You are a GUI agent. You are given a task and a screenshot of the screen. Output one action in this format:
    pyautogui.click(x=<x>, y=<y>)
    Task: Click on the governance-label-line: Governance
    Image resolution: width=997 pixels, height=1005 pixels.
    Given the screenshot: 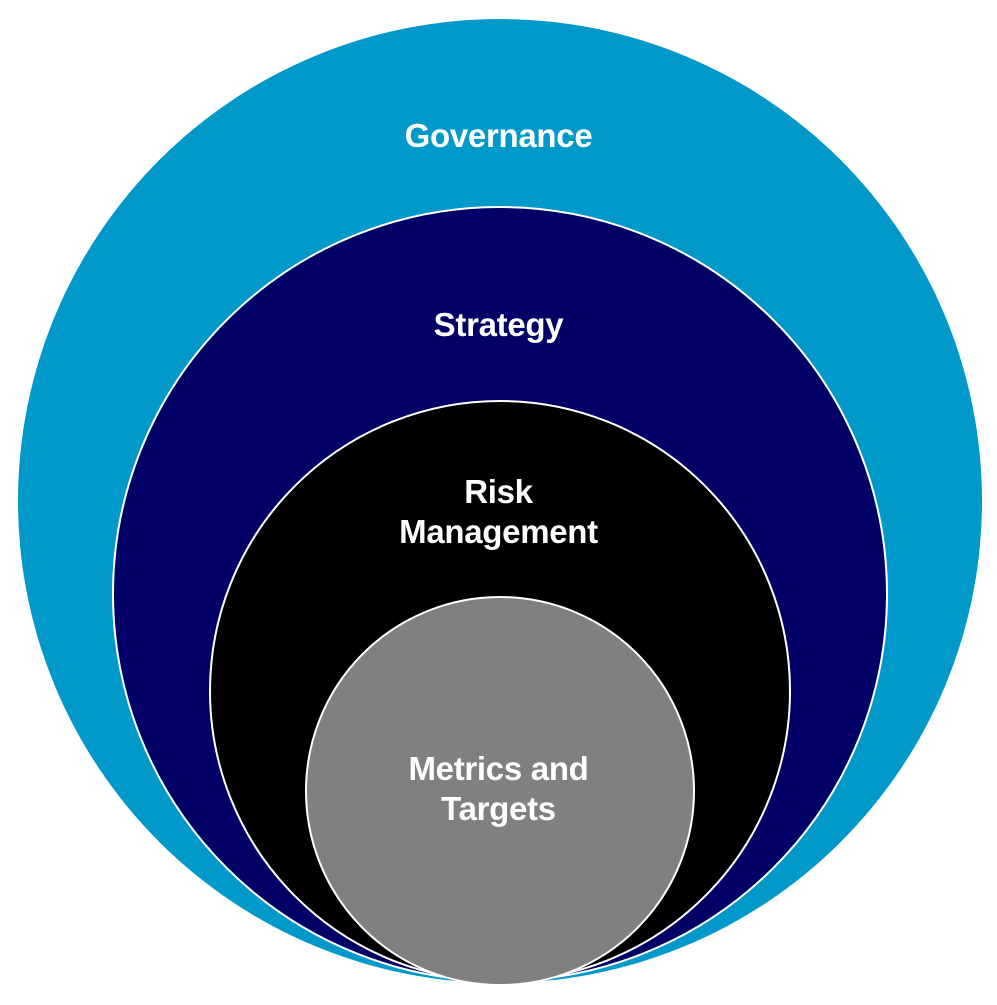 What is the action you would take?
    pyautogui.click(x=498, y=135)
    